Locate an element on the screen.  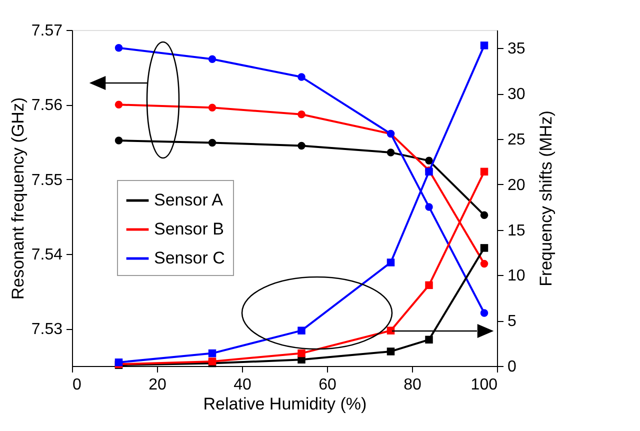
y2-tick-label: 35 is located at coordinates (517, 49).